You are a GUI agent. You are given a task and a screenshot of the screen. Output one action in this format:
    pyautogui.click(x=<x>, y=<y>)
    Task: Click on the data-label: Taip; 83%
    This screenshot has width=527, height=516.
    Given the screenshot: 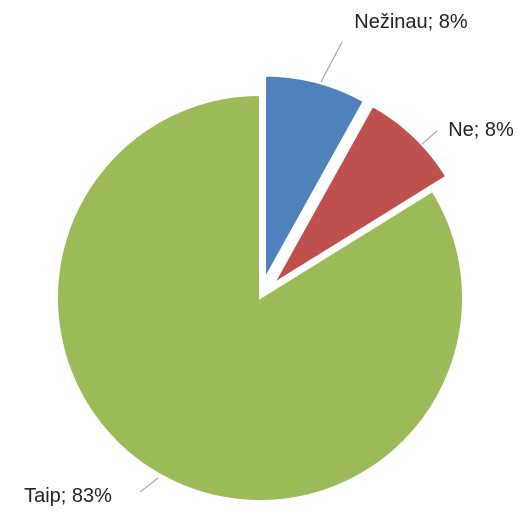 What is the action you would take?
    pyautogui.click(x=68, y=496)
    